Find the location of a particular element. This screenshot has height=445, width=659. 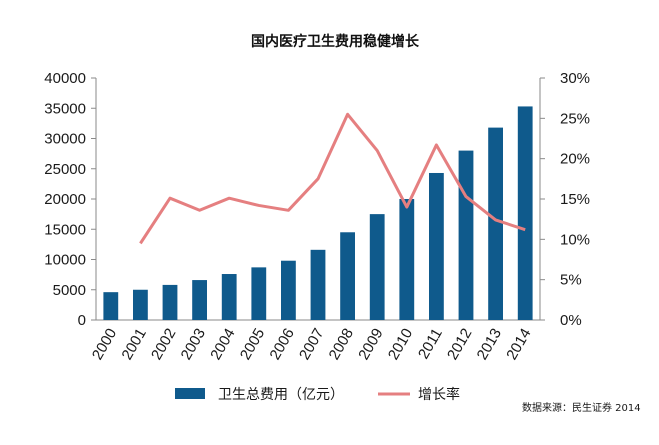

x-tick-label: 2002 is located at coordinates (163, 344).